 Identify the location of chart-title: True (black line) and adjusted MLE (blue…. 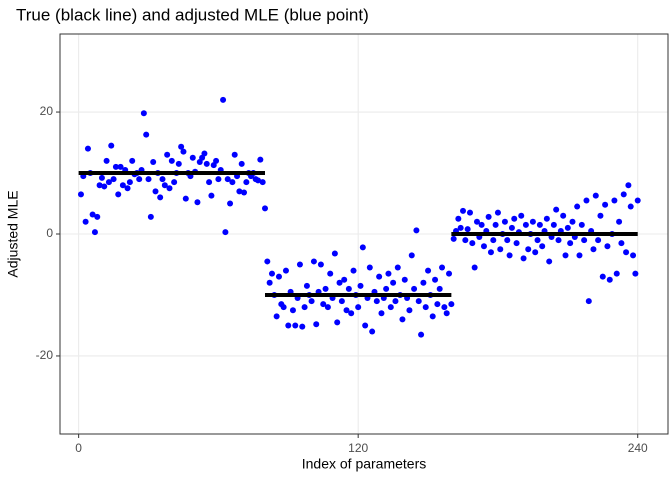
(192, 14).